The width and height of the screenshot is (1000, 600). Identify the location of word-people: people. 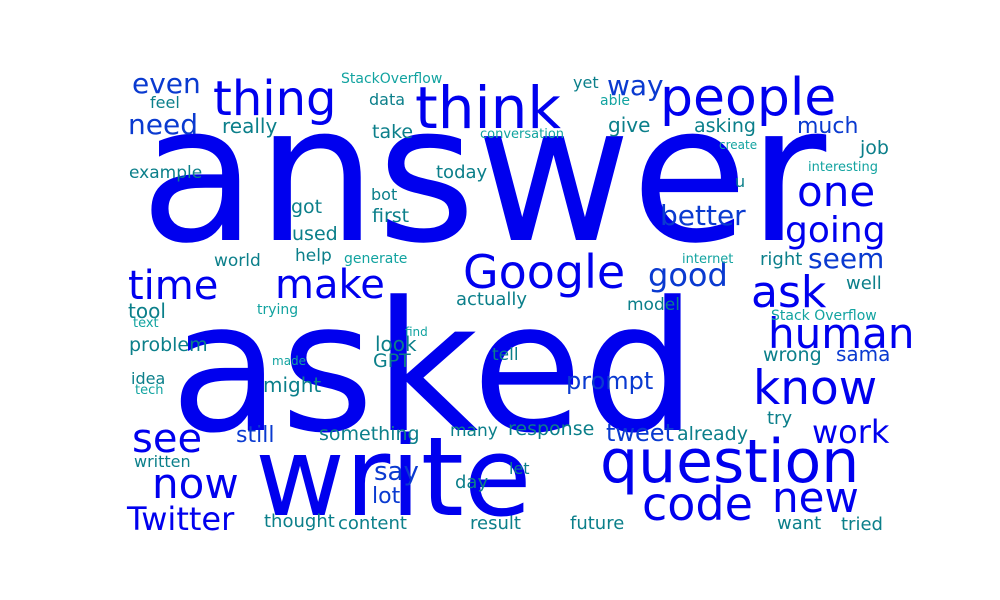
(748, 98).